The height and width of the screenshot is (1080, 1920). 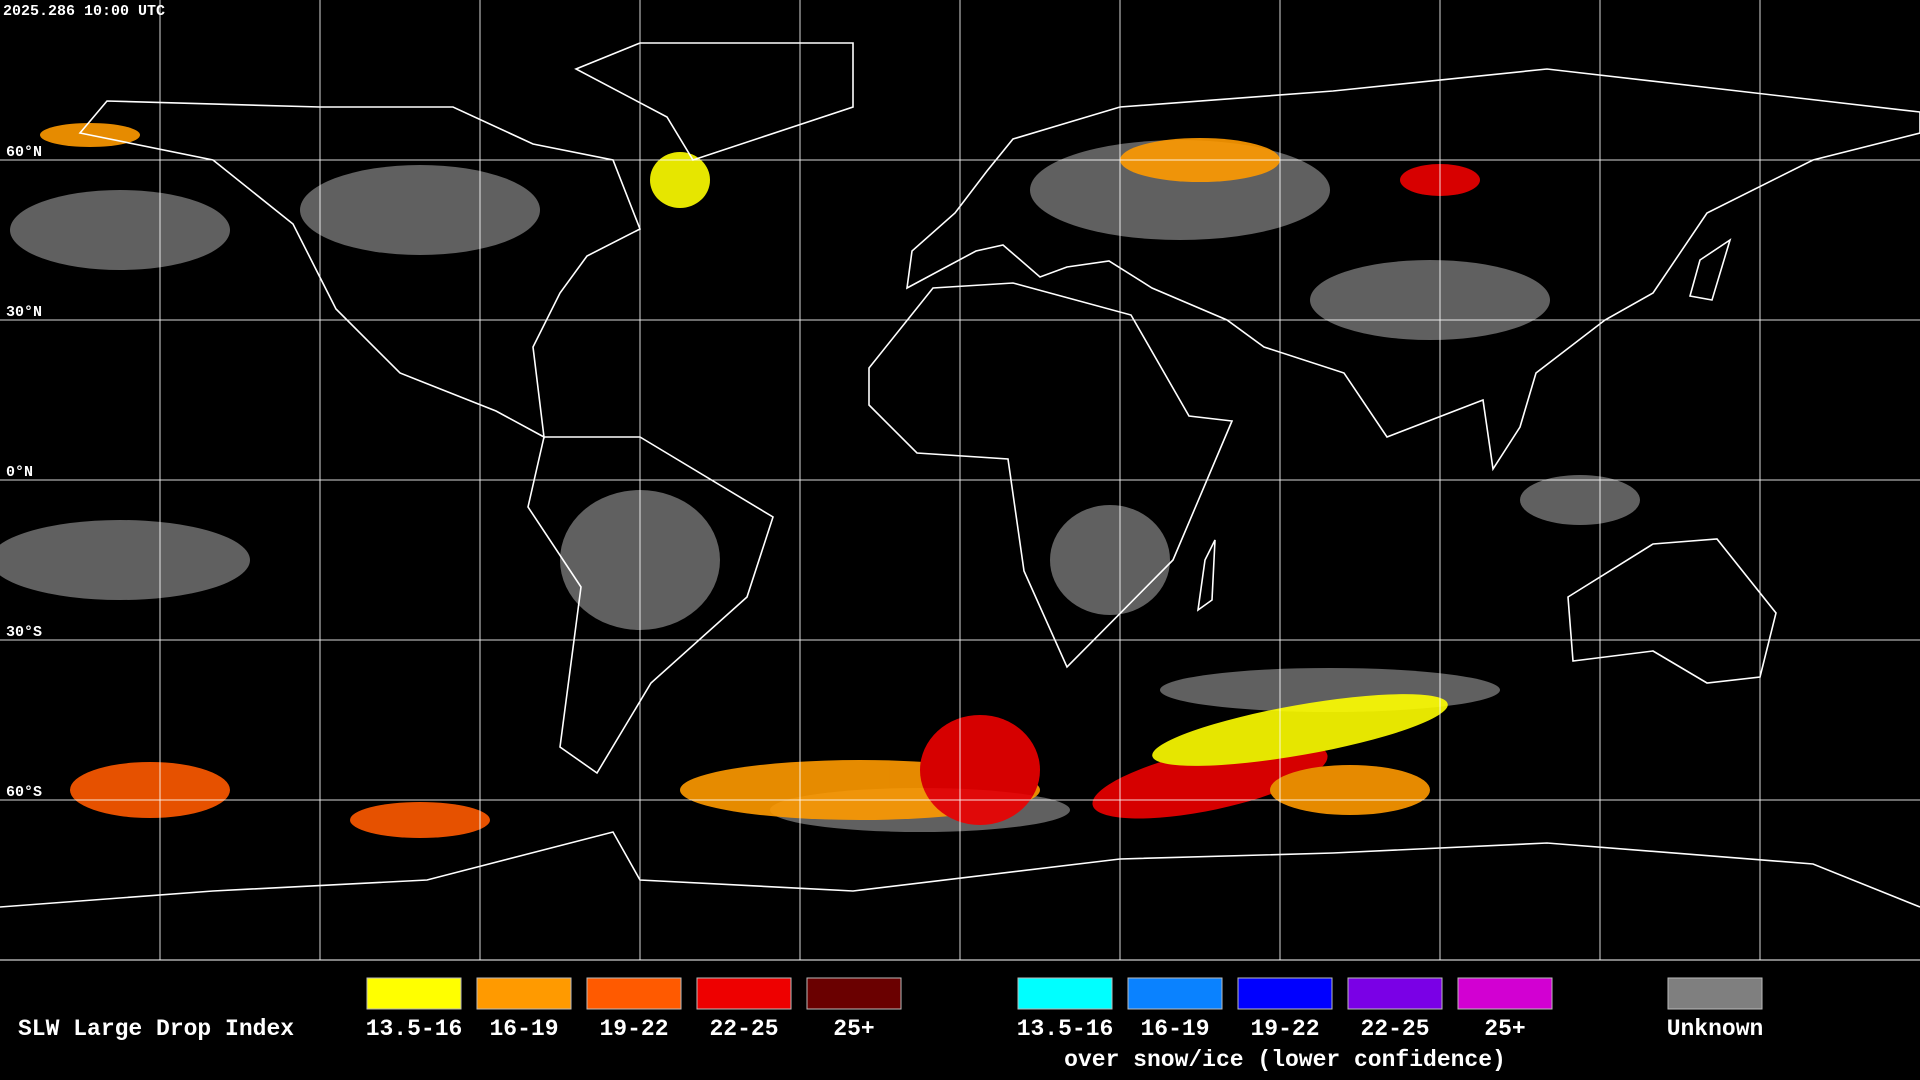 What do you see at coordinates (24, 792) in the screenshot?
I see `latitude-label: 60°S` at bounding box center [24, 792].